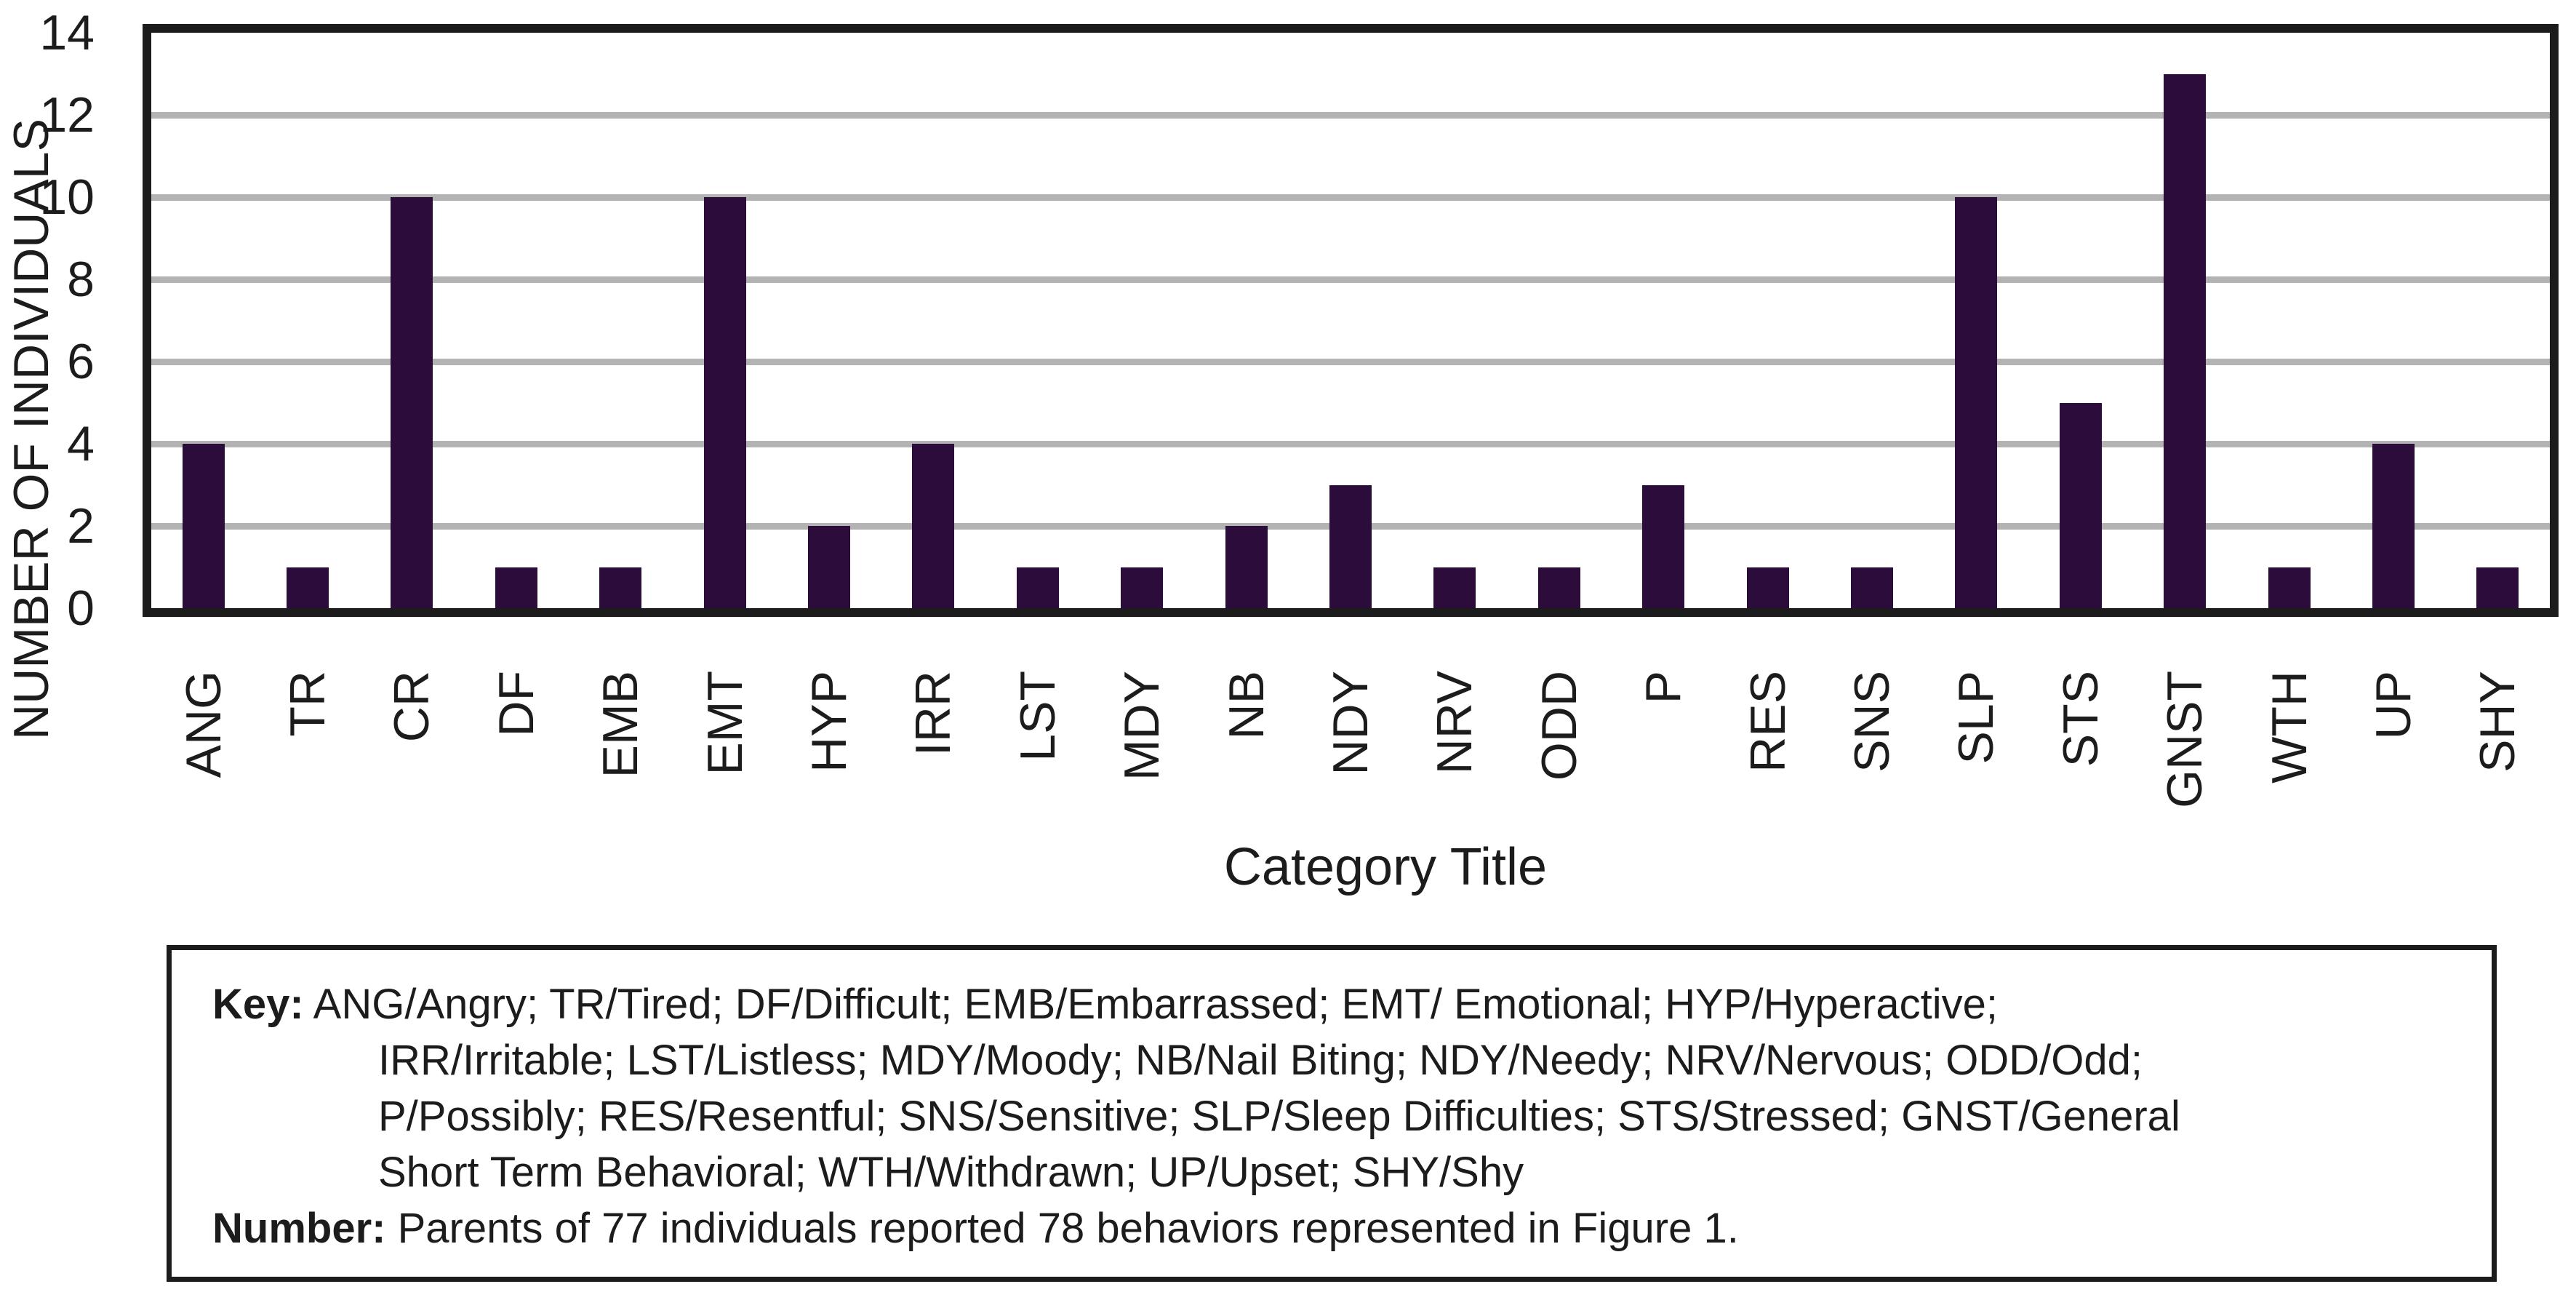 Image resolution: width=2576 pixels, height=1300 pixels. What do you see at coordinates (1037, 587) in the screenshot?
I see `bar-LST` at bounding box center [1037, 587].